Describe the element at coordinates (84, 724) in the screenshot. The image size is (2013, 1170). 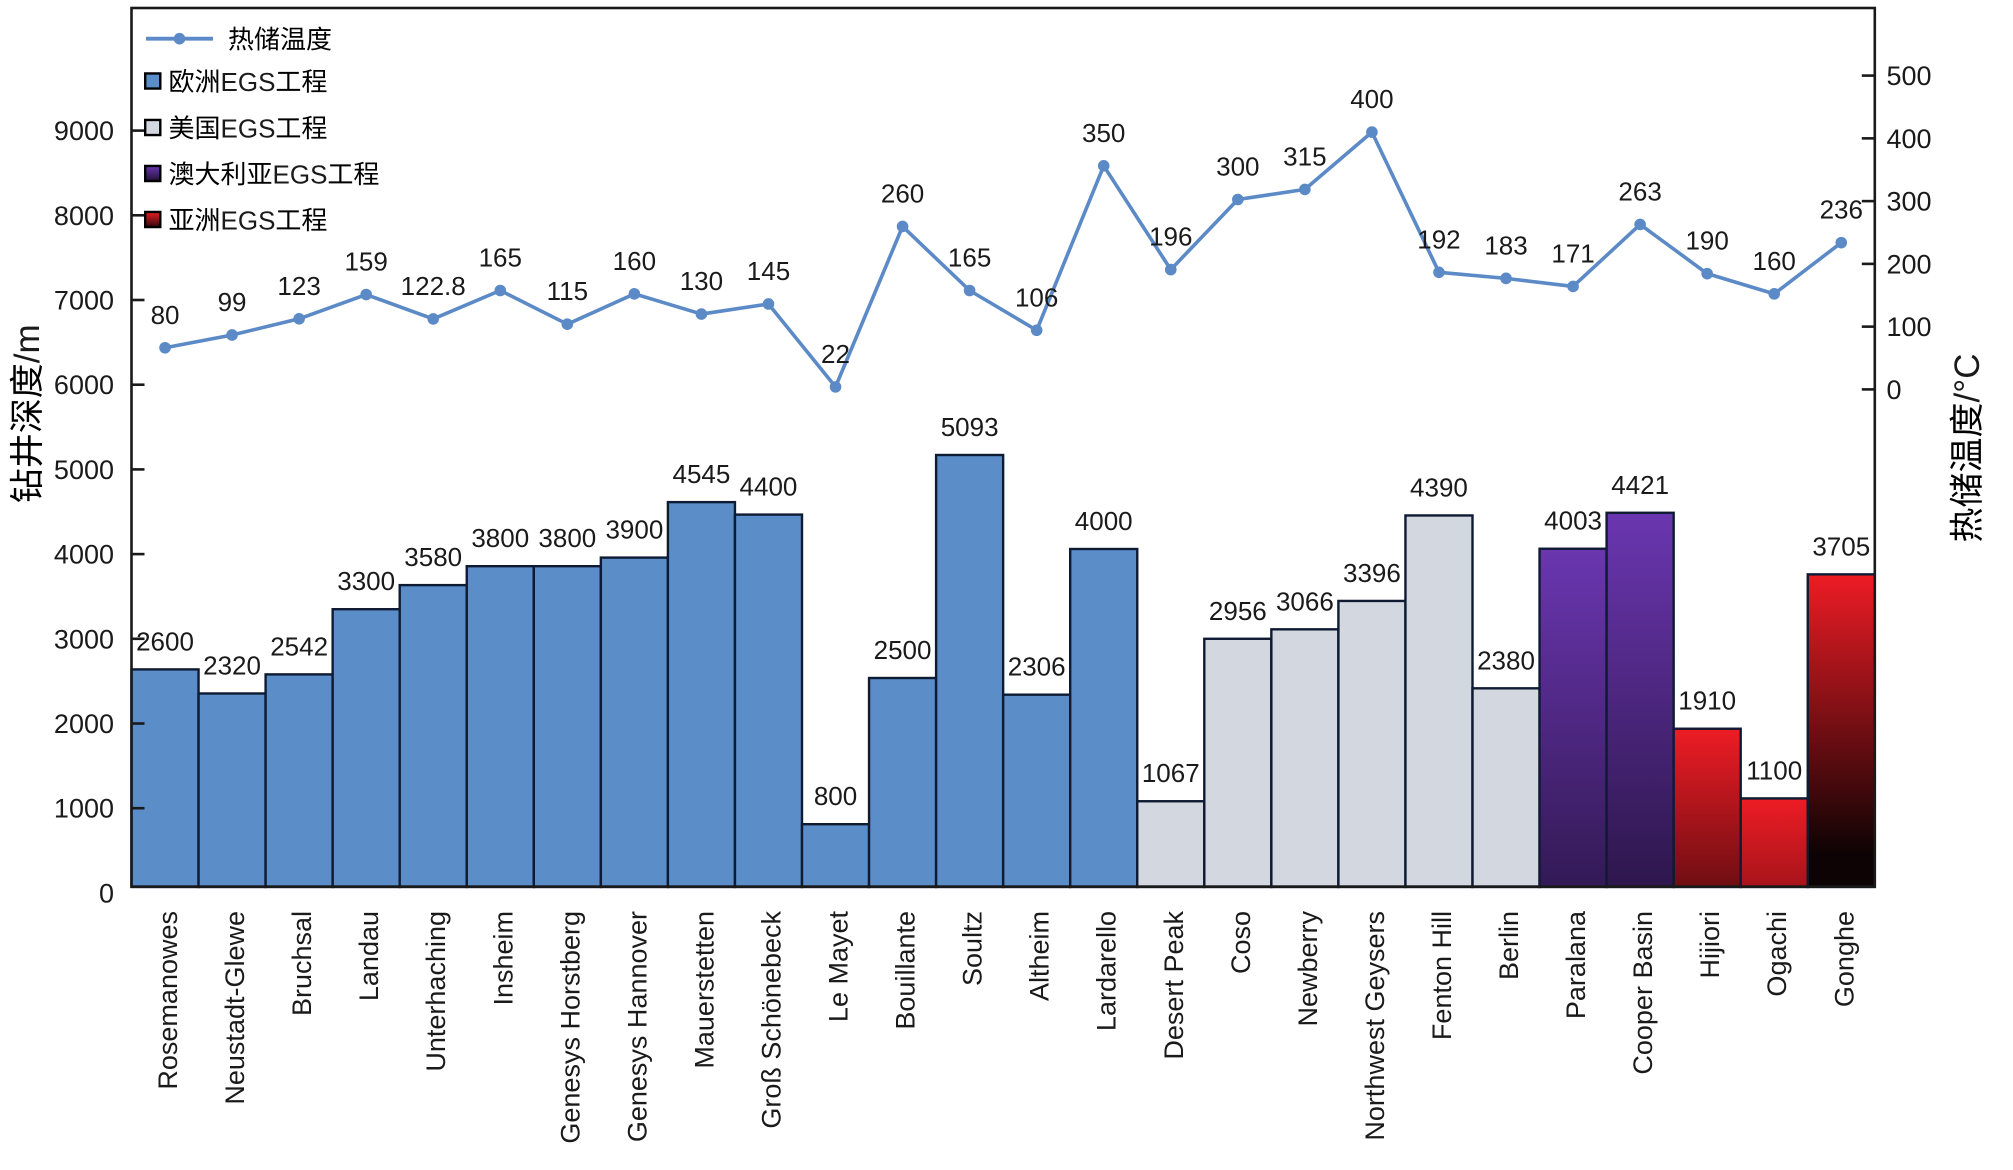
I see `svg-text: 2000` at that location.